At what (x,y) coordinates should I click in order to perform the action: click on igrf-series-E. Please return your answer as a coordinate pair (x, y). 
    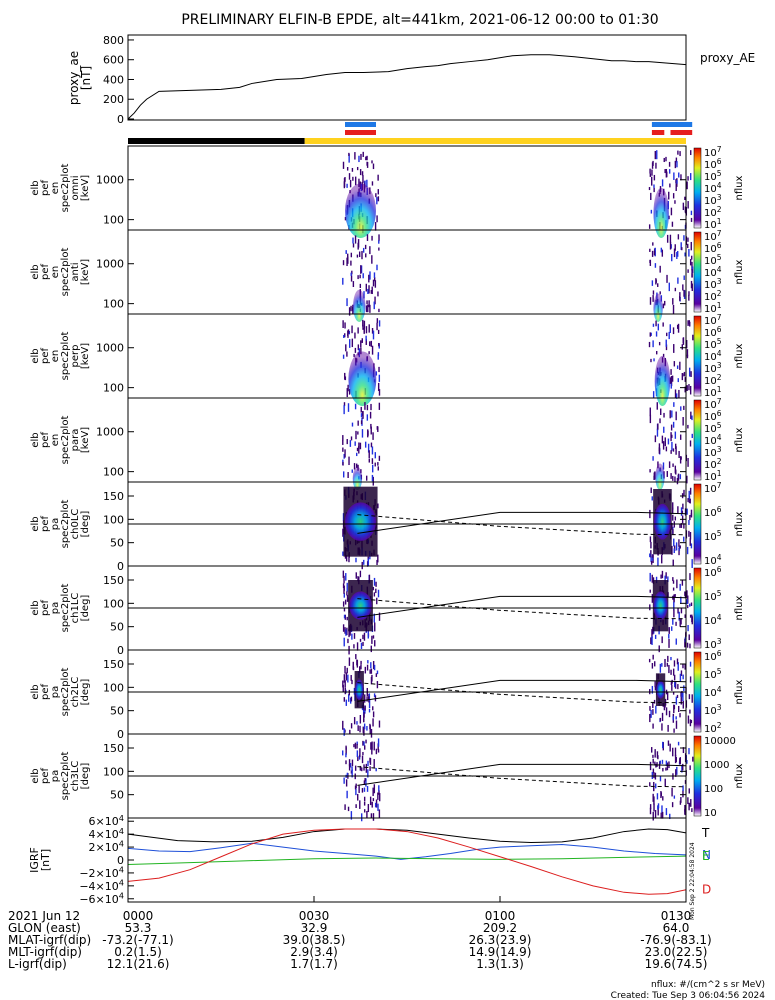
    Looking at the image, I should click on (407, 860).